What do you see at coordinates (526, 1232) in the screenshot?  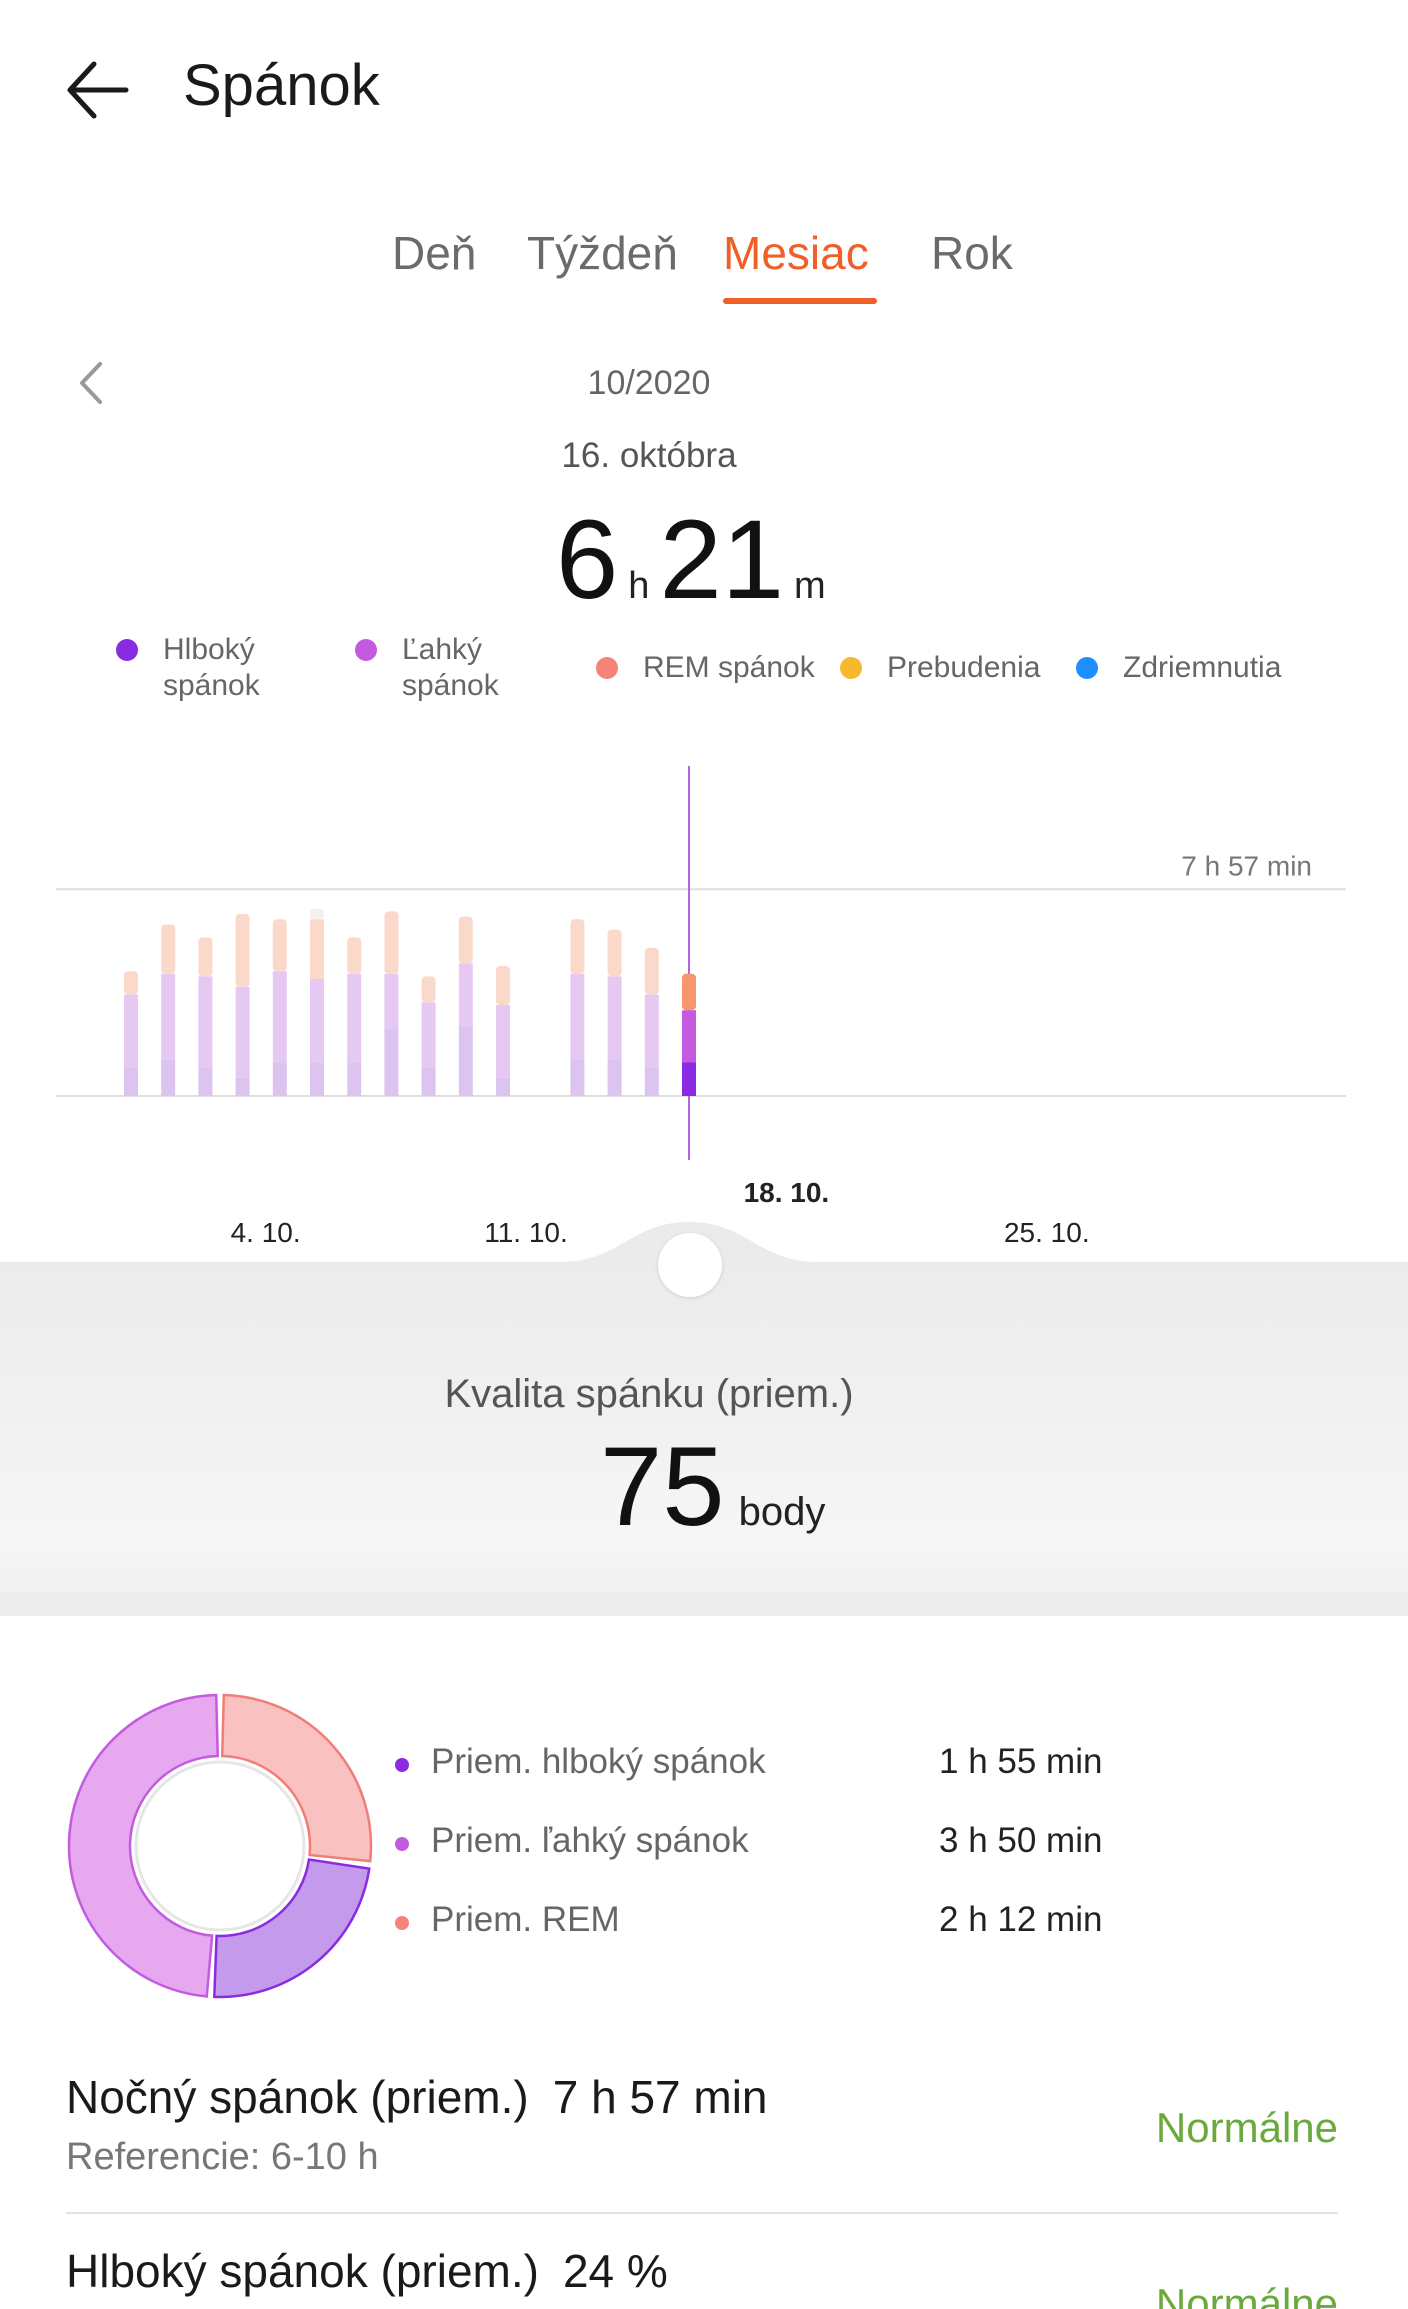 I see `x-axis-label: 11. 10.` at bounding box center [526, 1232].